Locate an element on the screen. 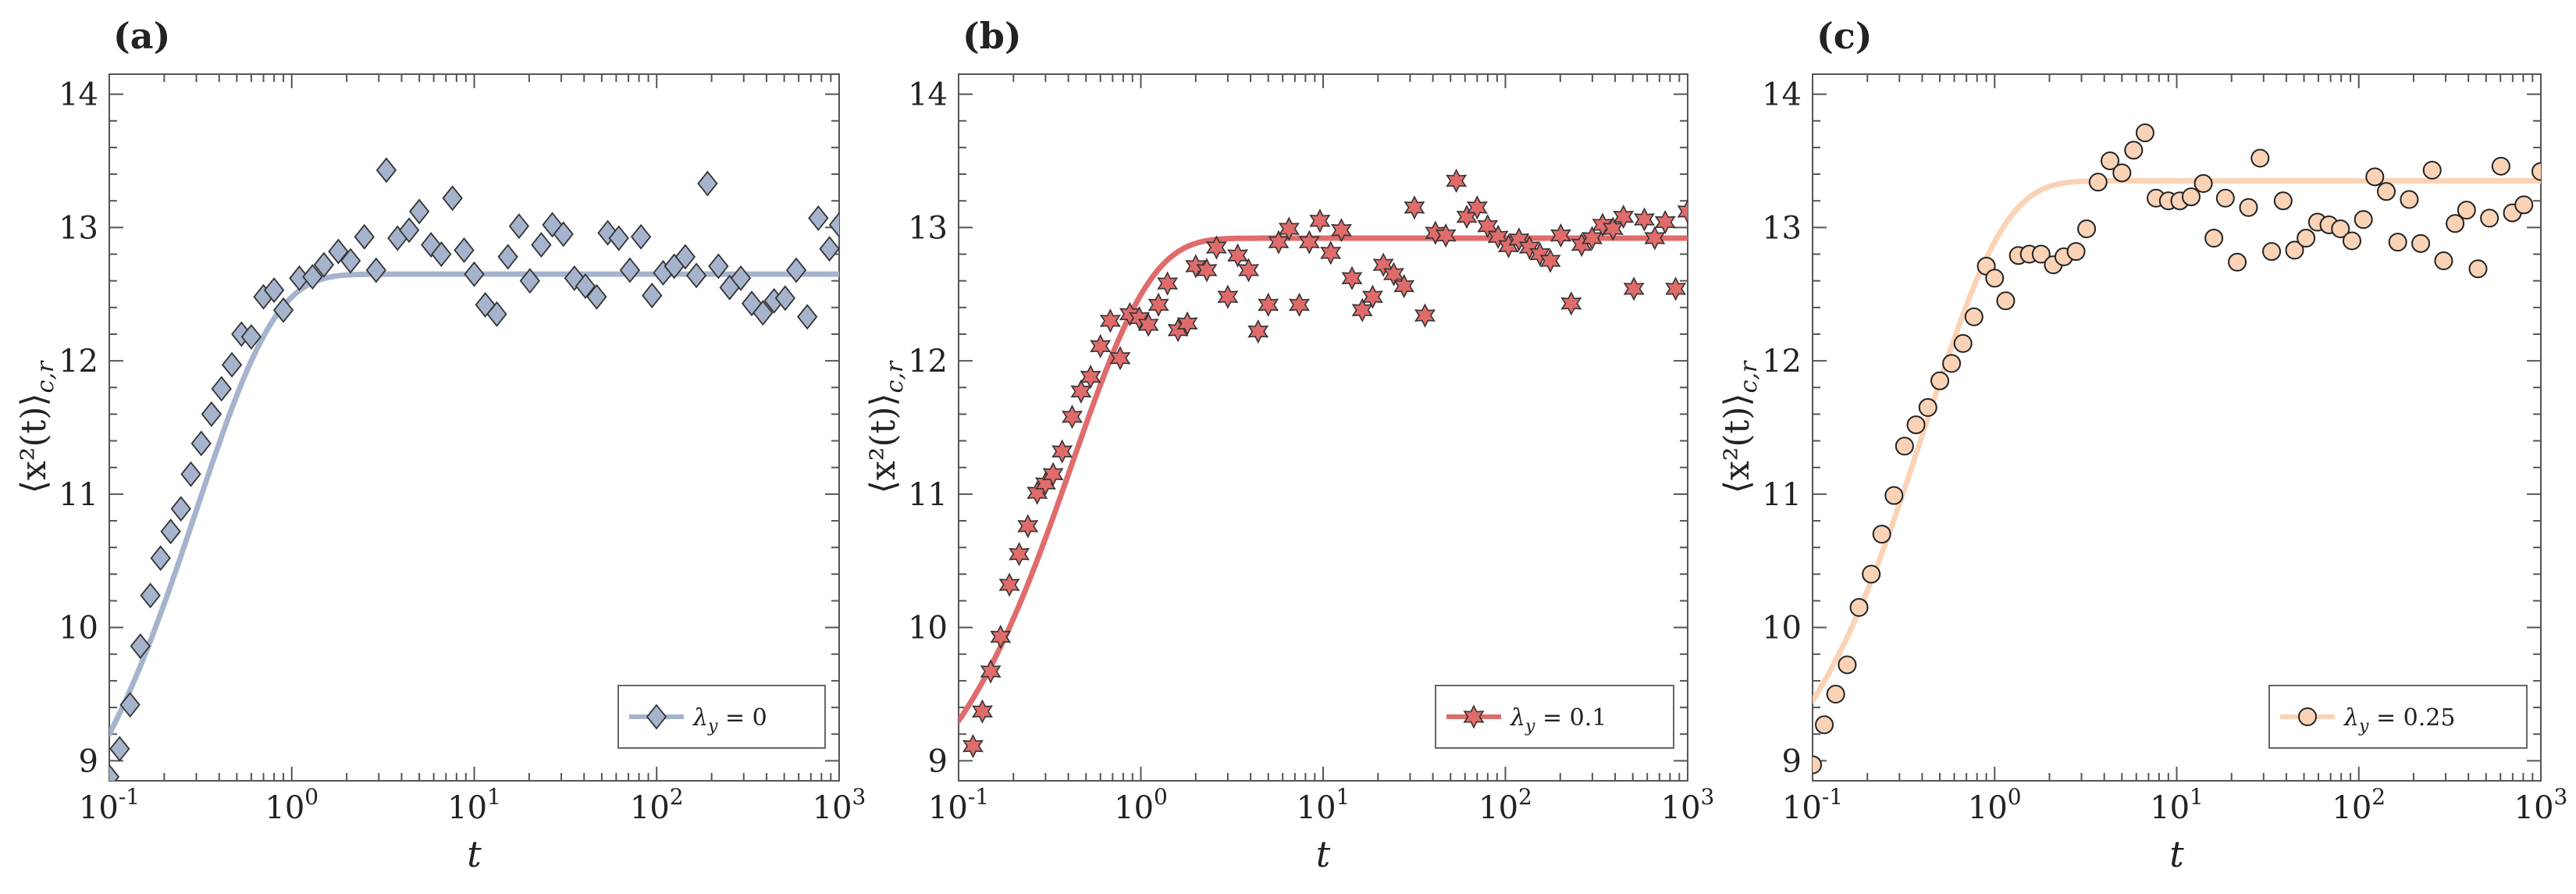  x-tick-label: 10³ is located at coordinates (839, 805).